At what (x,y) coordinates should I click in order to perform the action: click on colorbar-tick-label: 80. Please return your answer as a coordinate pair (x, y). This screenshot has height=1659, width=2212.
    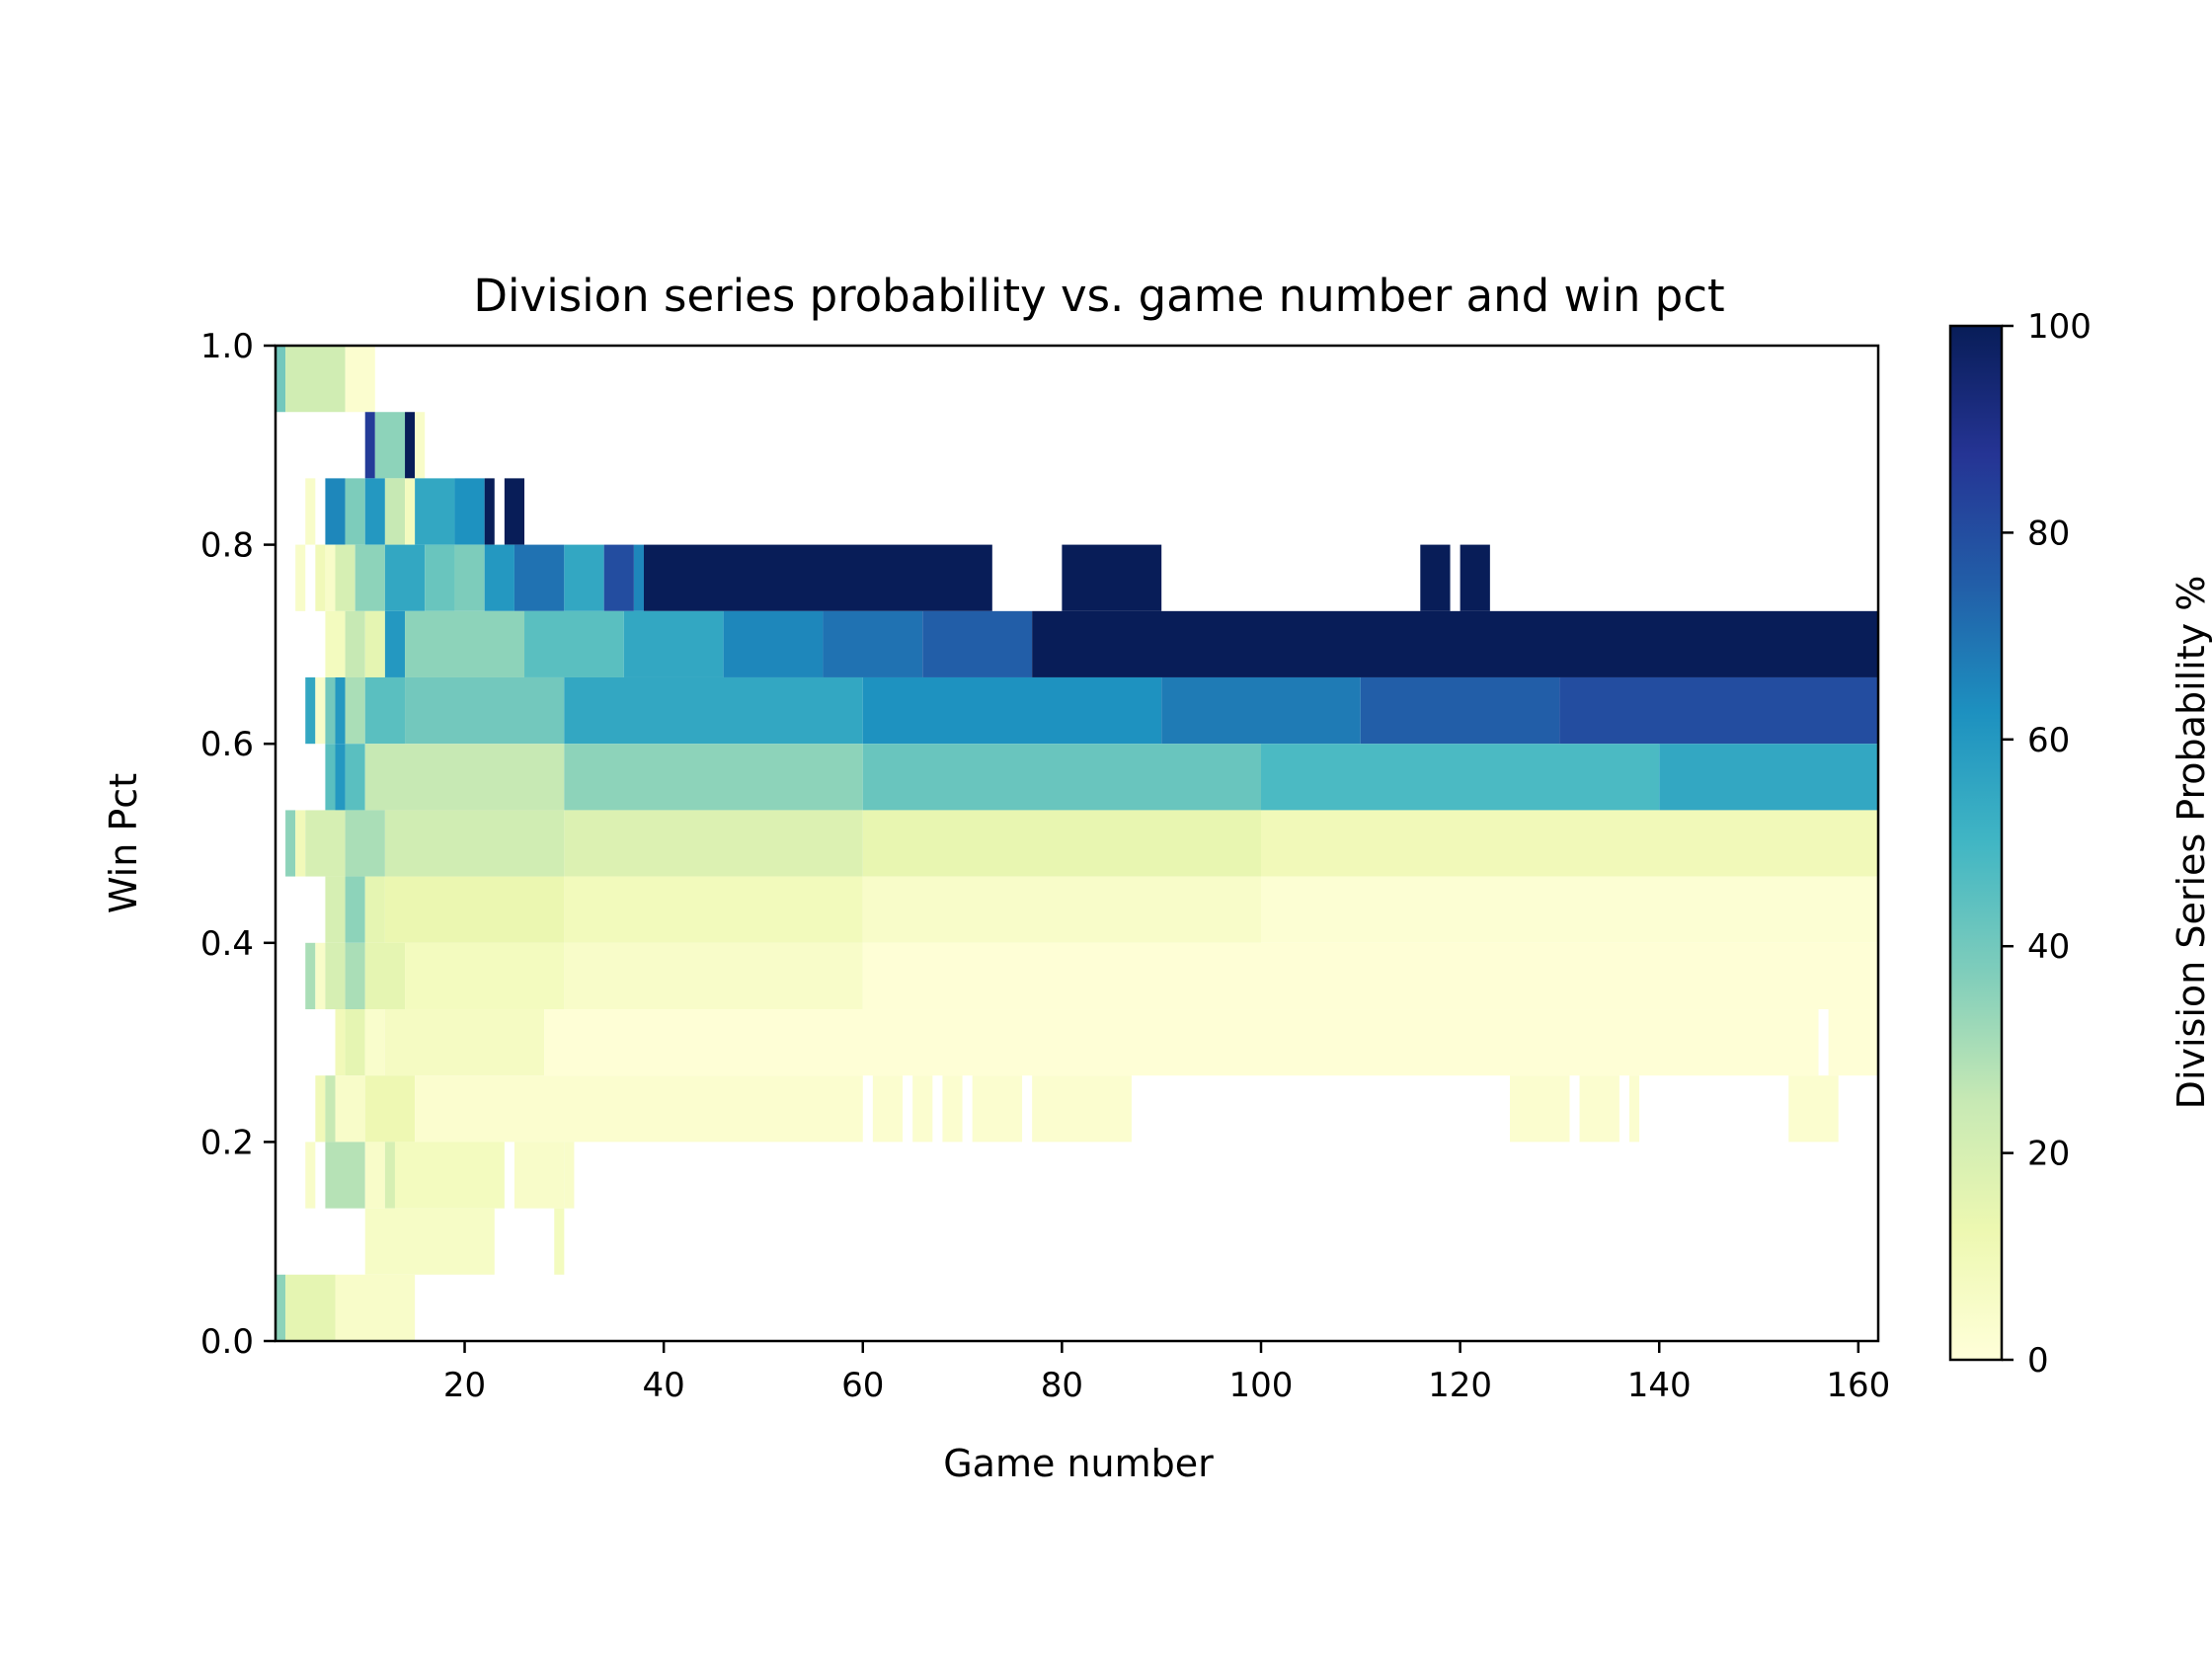
    Looking at the image, I should click on (2048, 533).